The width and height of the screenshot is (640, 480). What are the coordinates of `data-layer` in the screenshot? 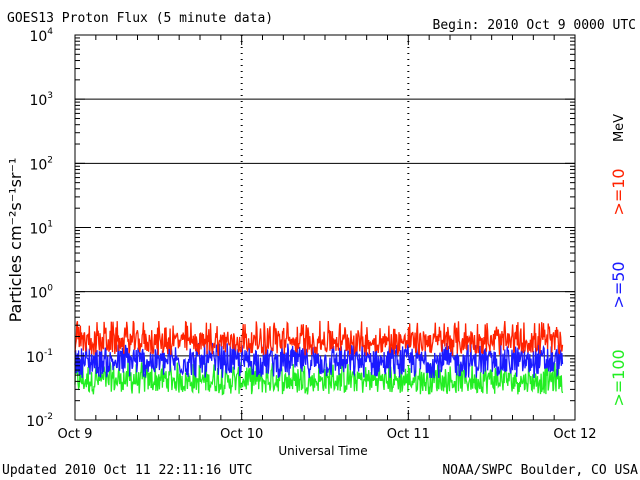 It's located at (319, 358).